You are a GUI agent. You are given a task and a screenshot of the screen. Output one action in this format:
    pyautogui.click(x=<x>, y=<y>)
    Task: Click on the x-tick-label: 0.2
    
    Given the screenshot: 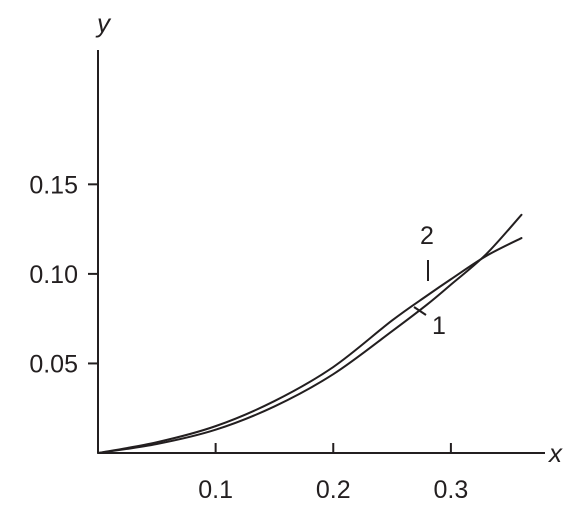 What is the action you would take?
    pyautogui.click(x=333, y=490)
    